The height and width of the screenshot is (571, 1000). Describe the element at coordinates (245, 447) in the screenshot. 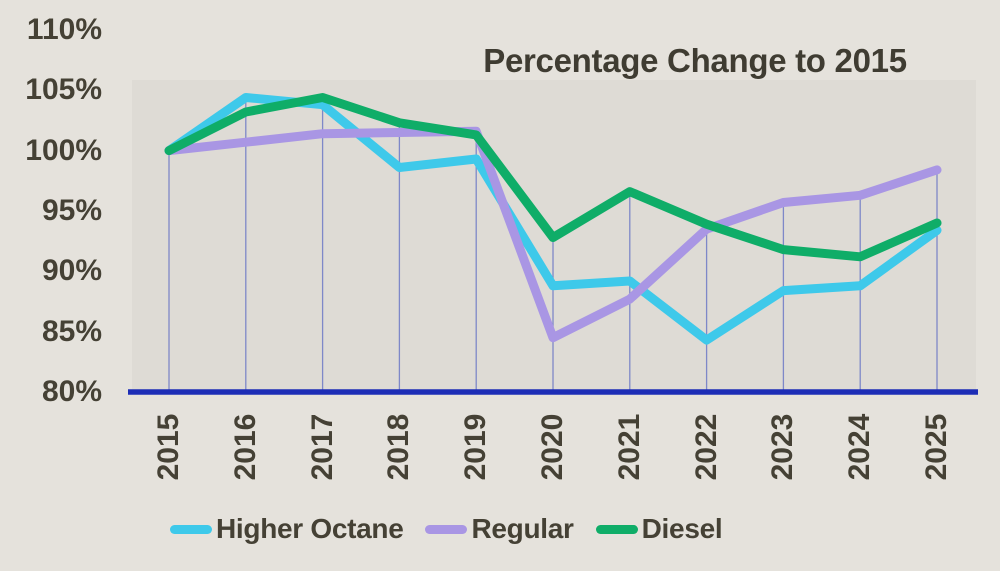

I see `x-axis-tick-2016: 2016` at that location.